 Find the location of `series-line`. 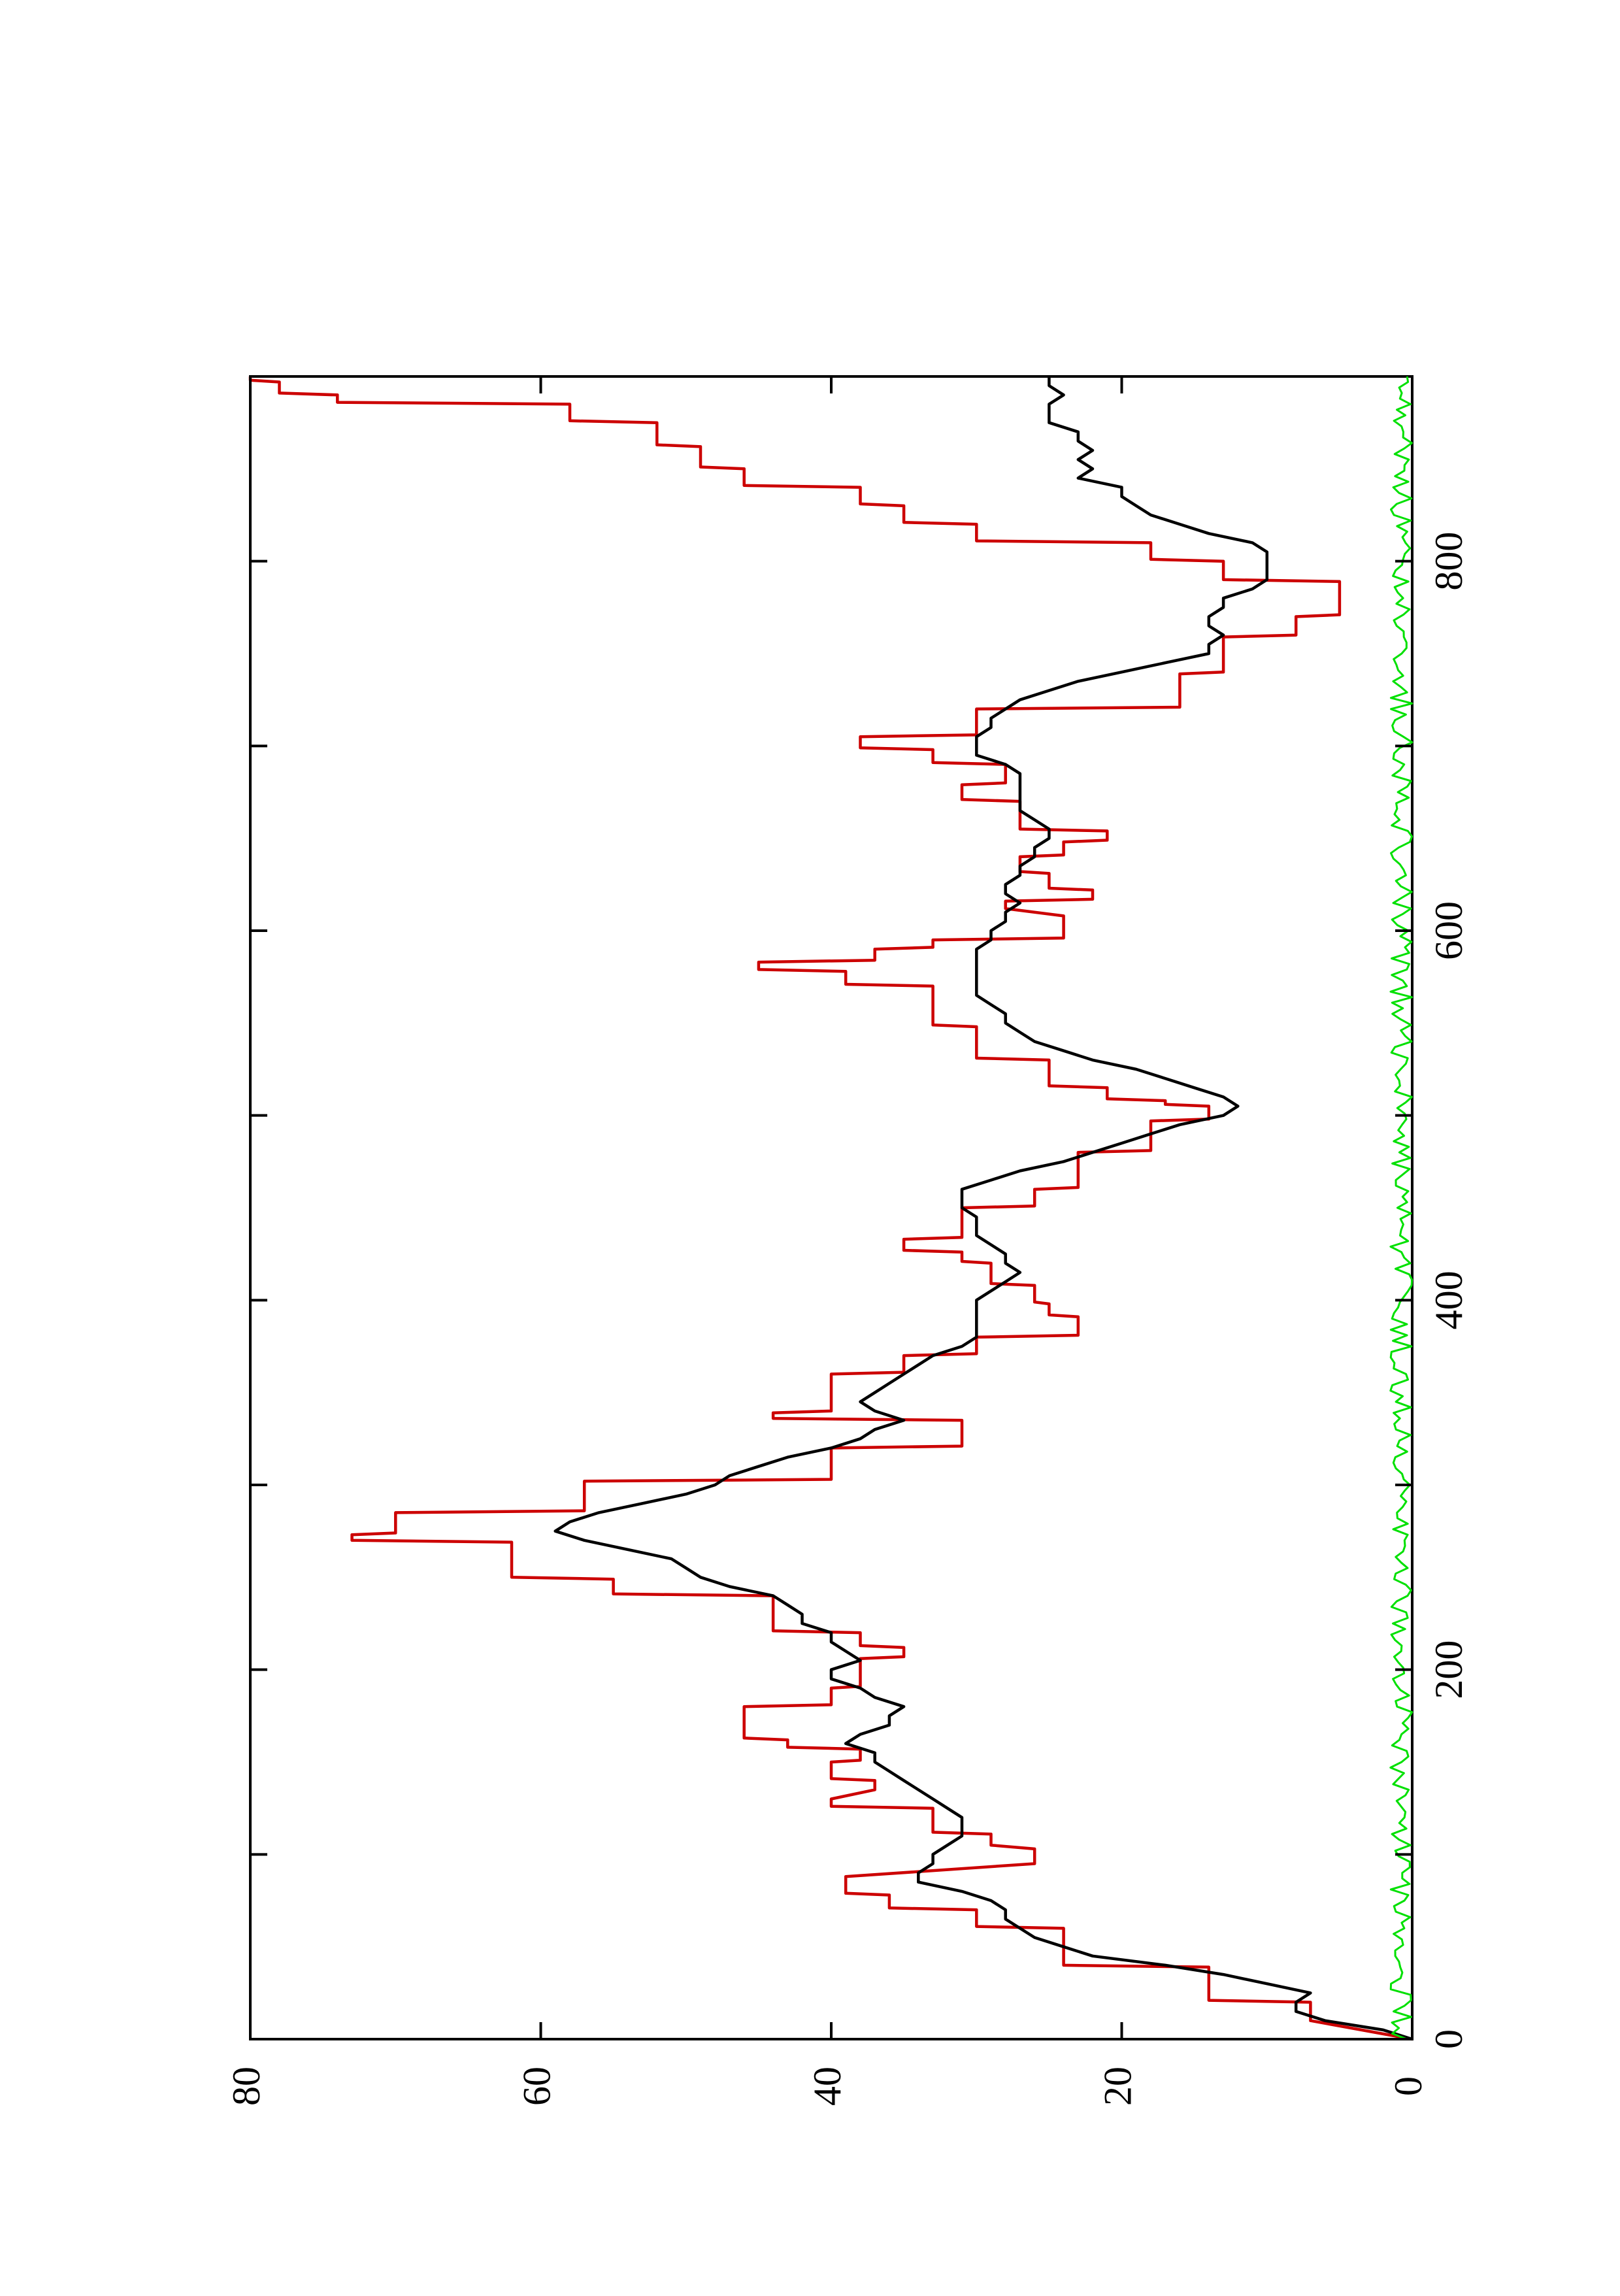

series-line is located at coordinates (1401, 1208).